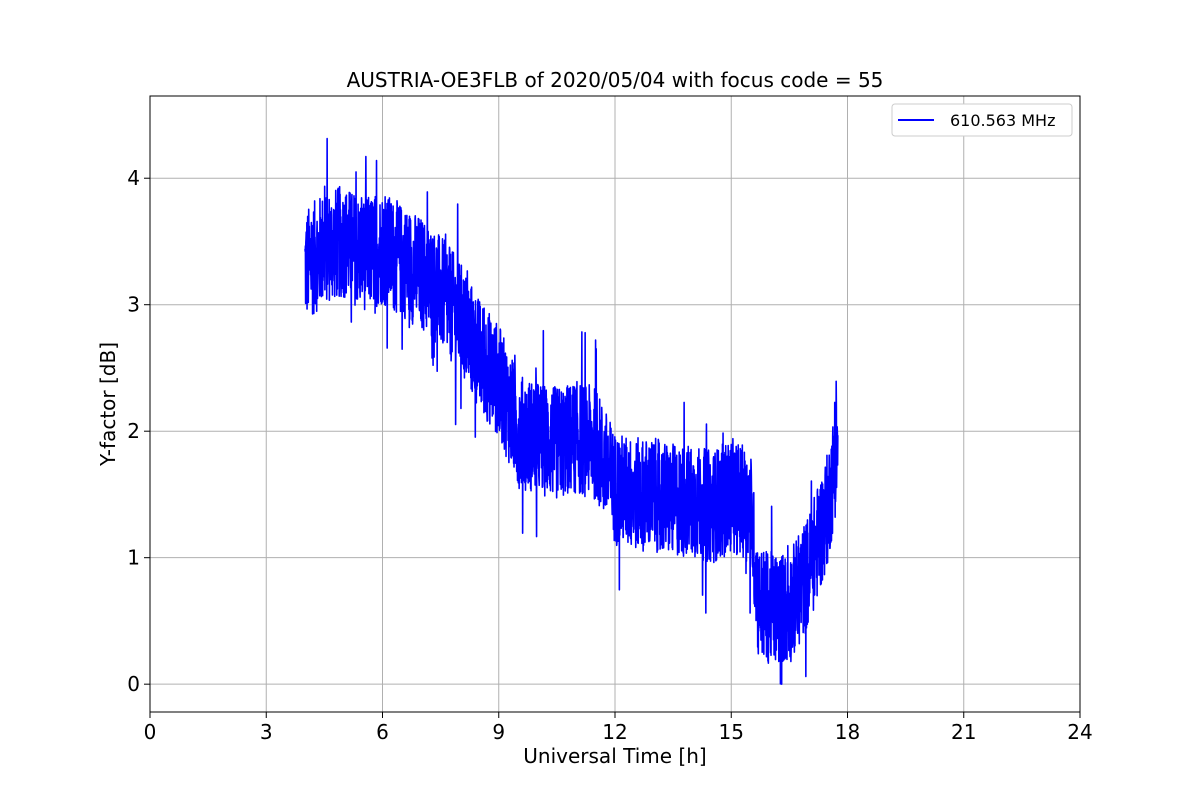 The image size is (1200, 800). I want to click on x-axis-label: Universal Time [h], so click(614, 756).